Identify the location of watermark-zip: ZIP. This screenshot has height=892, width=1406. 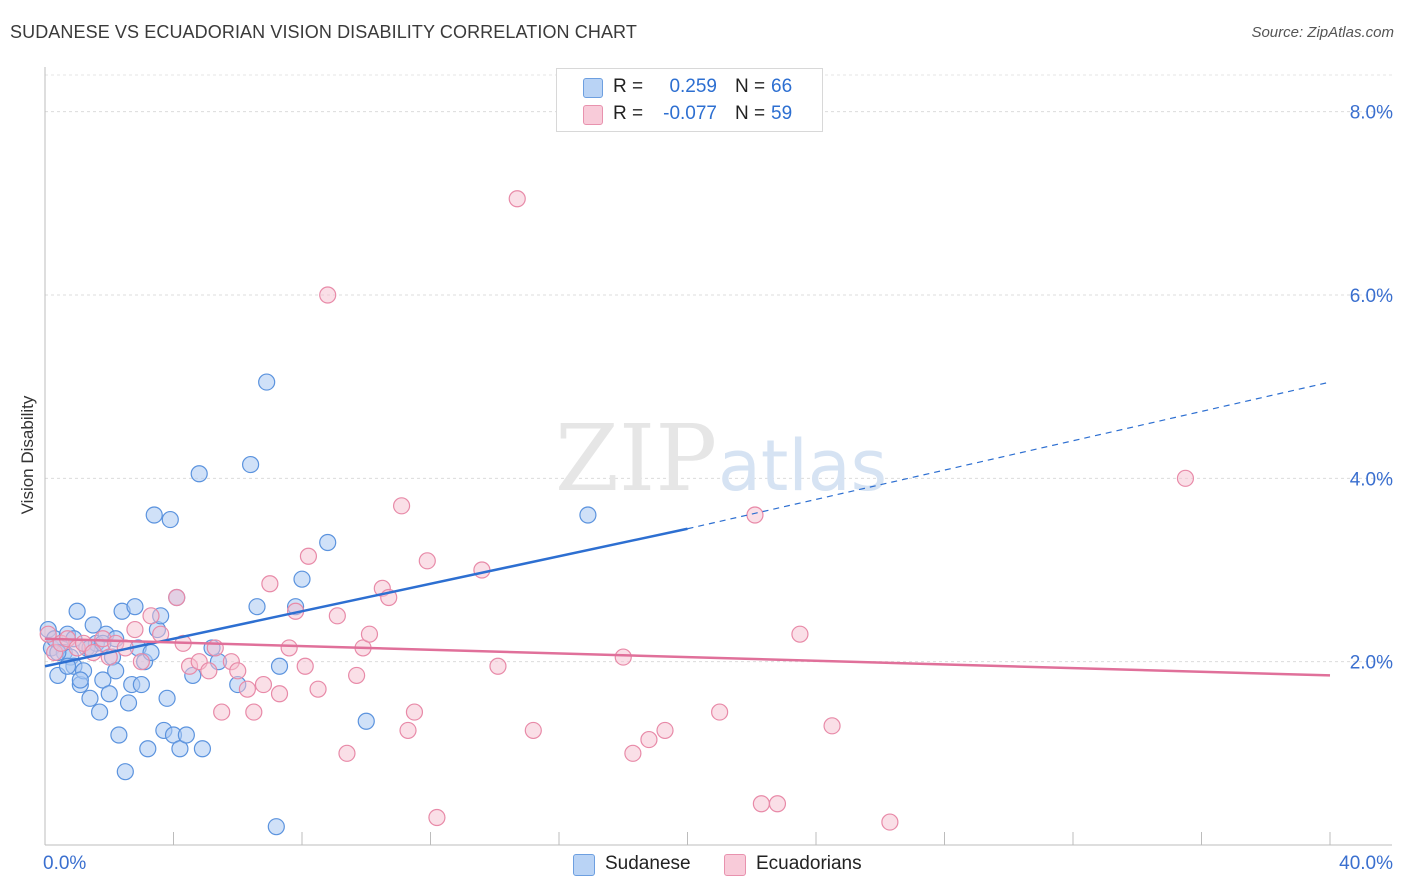
(636, 458).